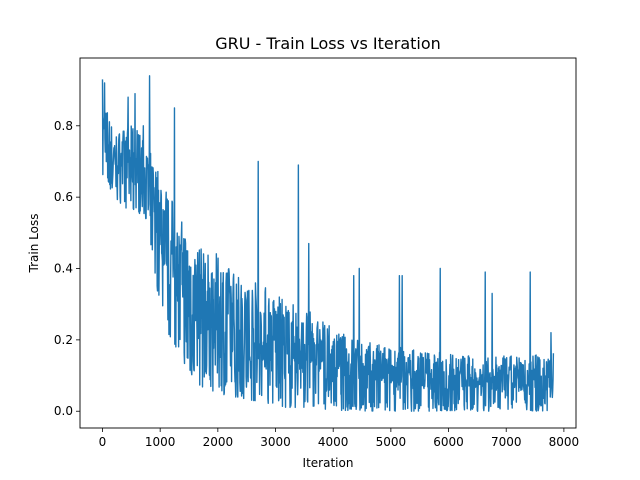  I want to click on y-tick-label: 0.6, so click(63, 197).